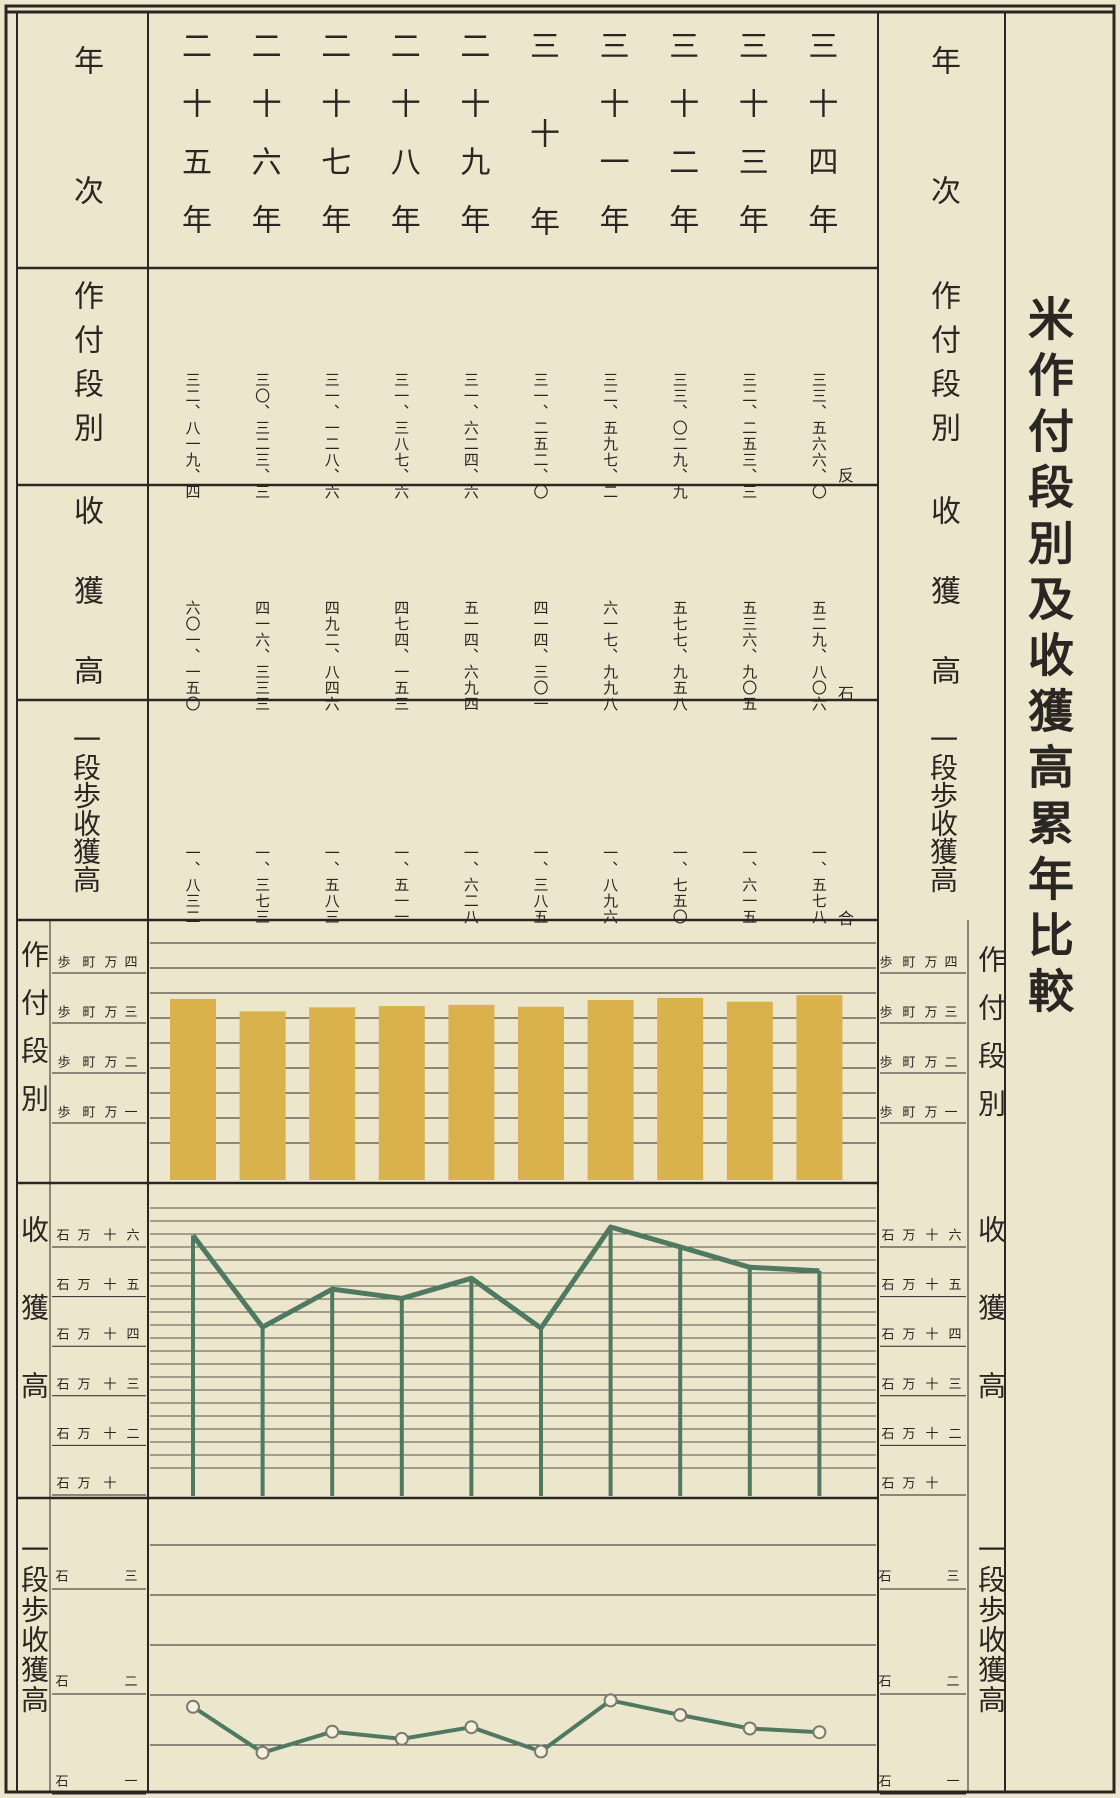  I want to click on per-tan-tick-num-left: 二, so click(130, 1682).